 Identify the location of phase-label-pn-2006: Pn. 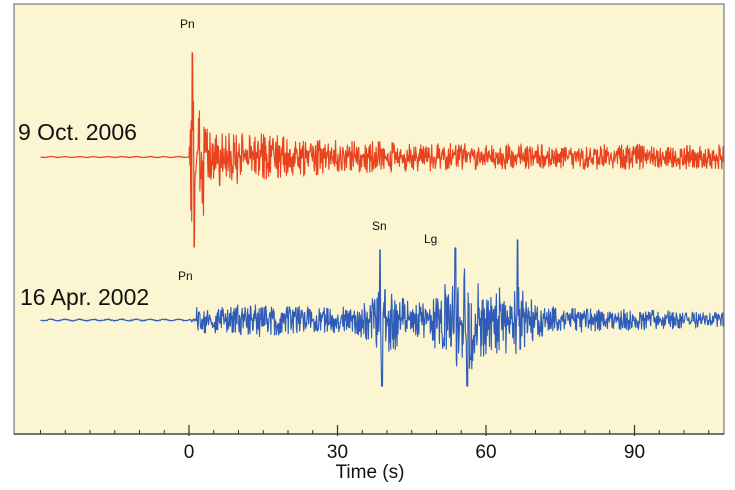
(187, 24).